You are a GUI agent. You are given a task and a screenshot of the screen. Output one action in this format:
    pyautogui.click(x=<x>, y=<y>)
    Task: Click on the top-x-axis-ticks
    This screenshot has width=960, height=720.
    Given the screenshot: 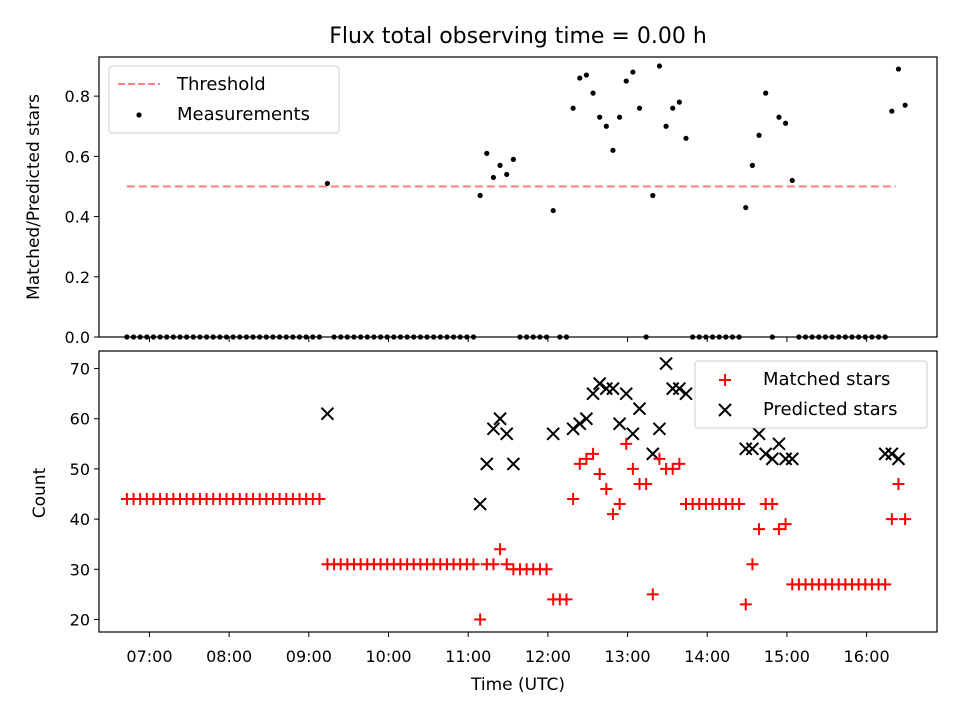 What is the action you would take?
    pyautogui.click(x=508, y=339)
    